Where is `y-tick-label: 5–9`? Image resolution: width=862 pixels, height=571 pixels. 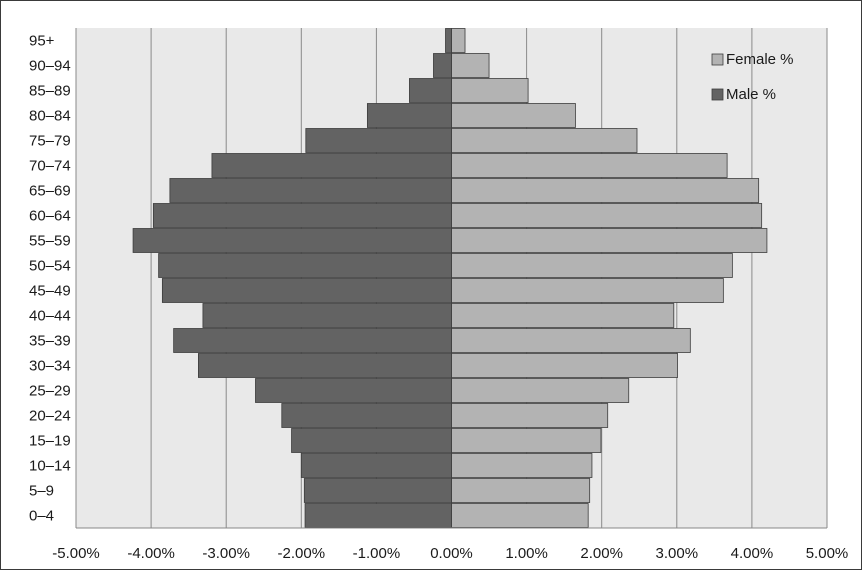
y-tick-label: 5–9 is located at coordinates (41, 491).